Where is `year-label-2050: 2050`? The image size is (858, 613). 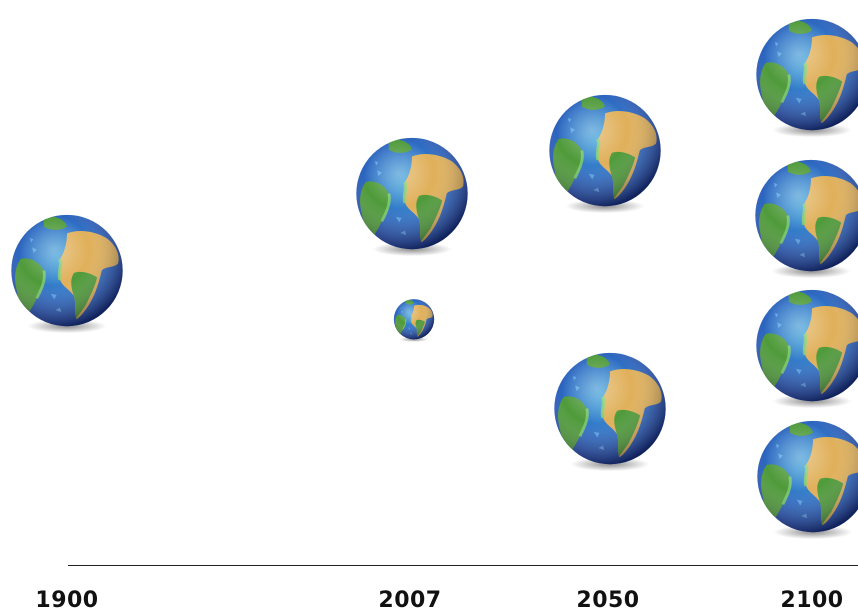
year-label-2050: 2050 is located at coordinates (608, 600).